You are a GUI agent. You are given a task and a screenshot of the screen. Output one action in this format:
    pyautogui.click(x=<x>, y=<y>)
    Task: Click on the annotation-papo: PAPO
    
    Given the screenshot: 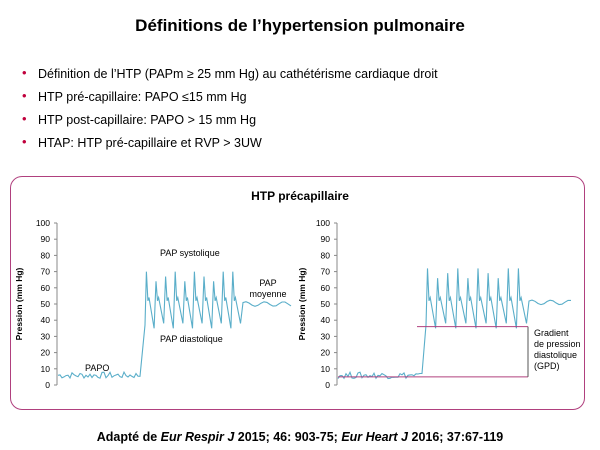 What is the action you would take?
    pyautogui.click(x=97, y=368)
    